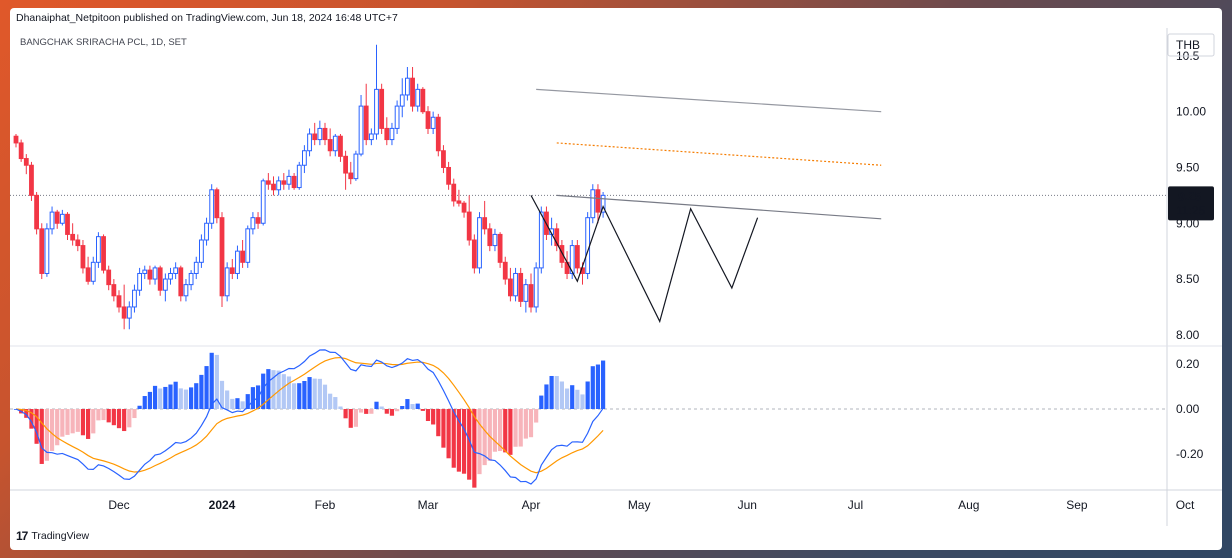  Describe the element at coordinates (222, 505) in the screenshot. I see `time-tick-label: 2024` at that location.